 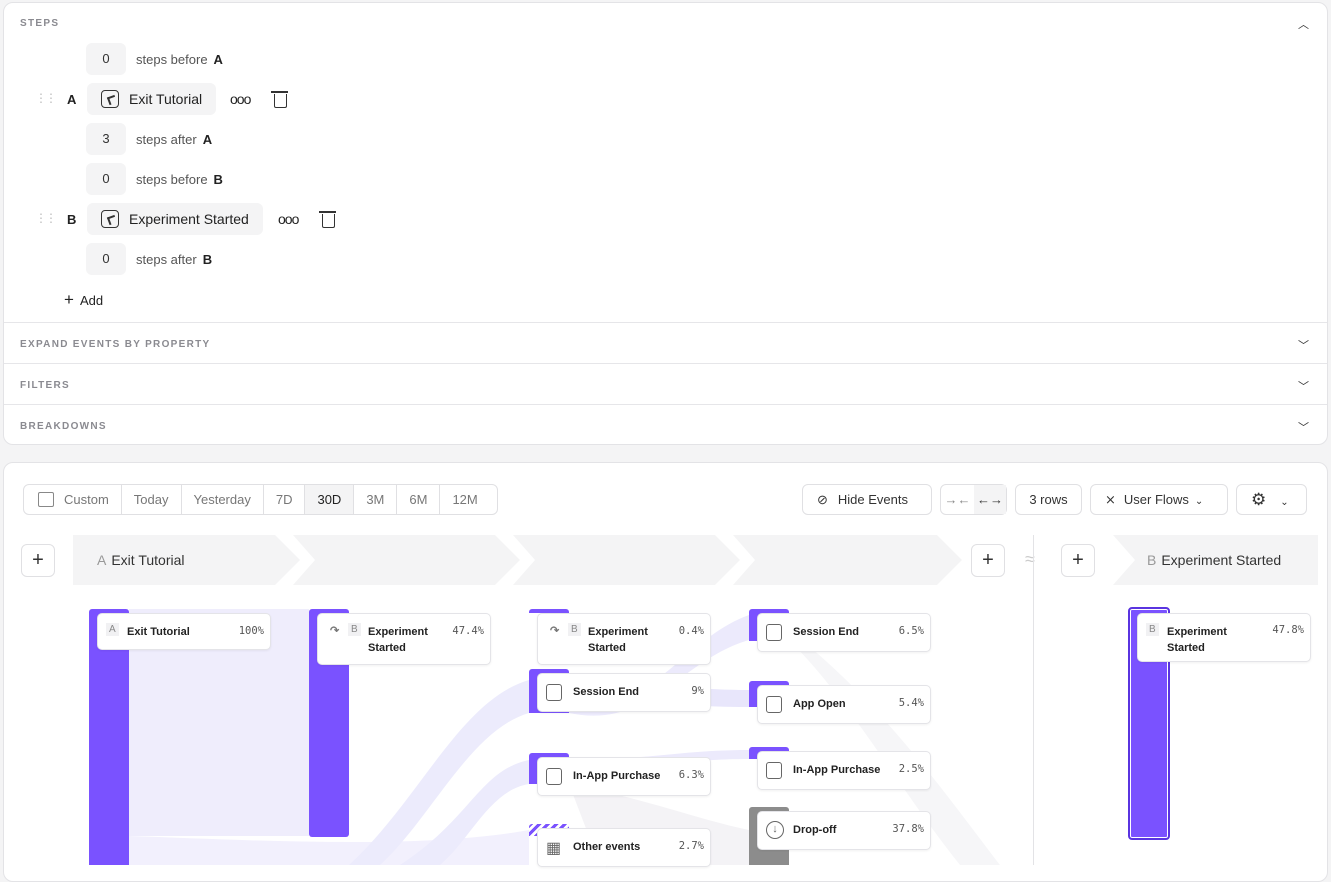 What do you see at coordinates (872, 499) in the screenshot?
I see `hide-events-label: Hide Events` at bounding box center [872, 499].